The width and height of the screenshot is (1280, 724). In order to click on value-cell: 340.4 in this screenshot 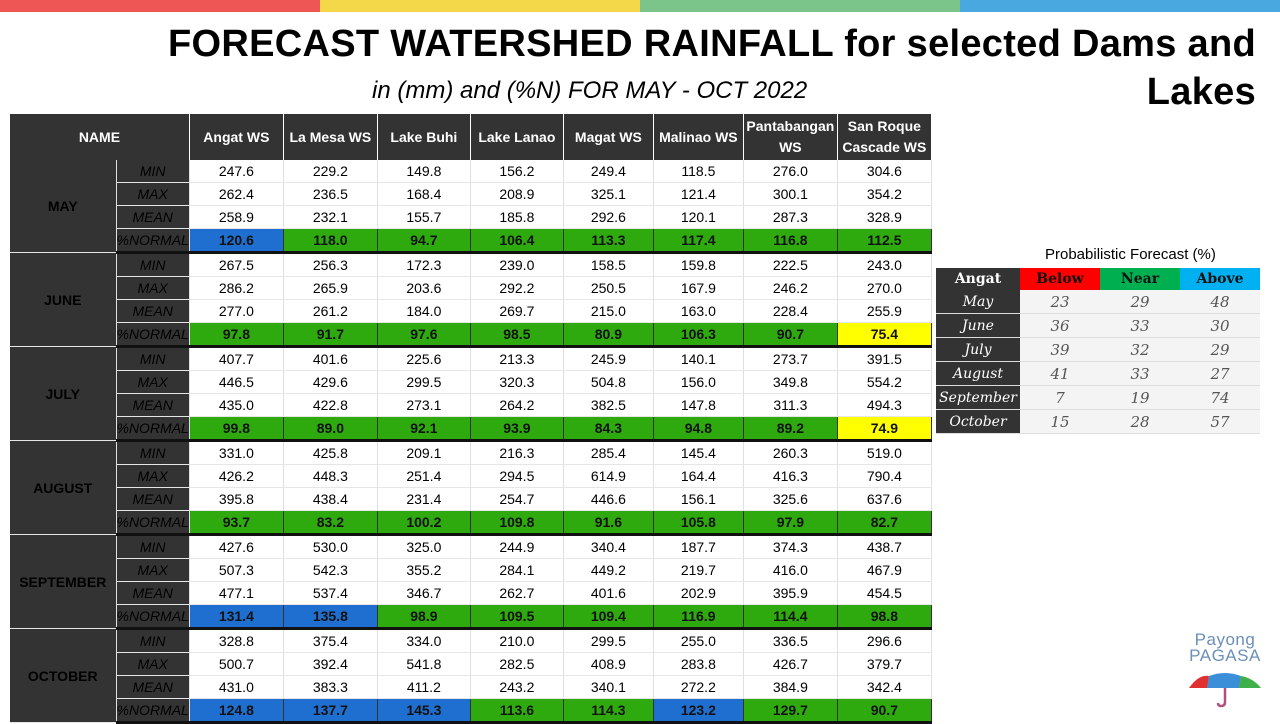, I will do `click(608, 546)`.